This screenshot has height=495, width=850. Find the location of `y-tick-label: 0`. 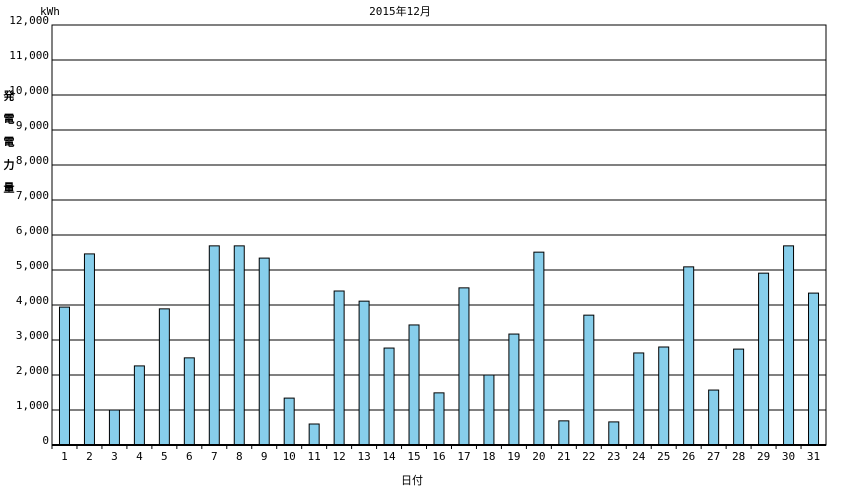

y-tick-label: 0 is located at coordinates (45, 440).